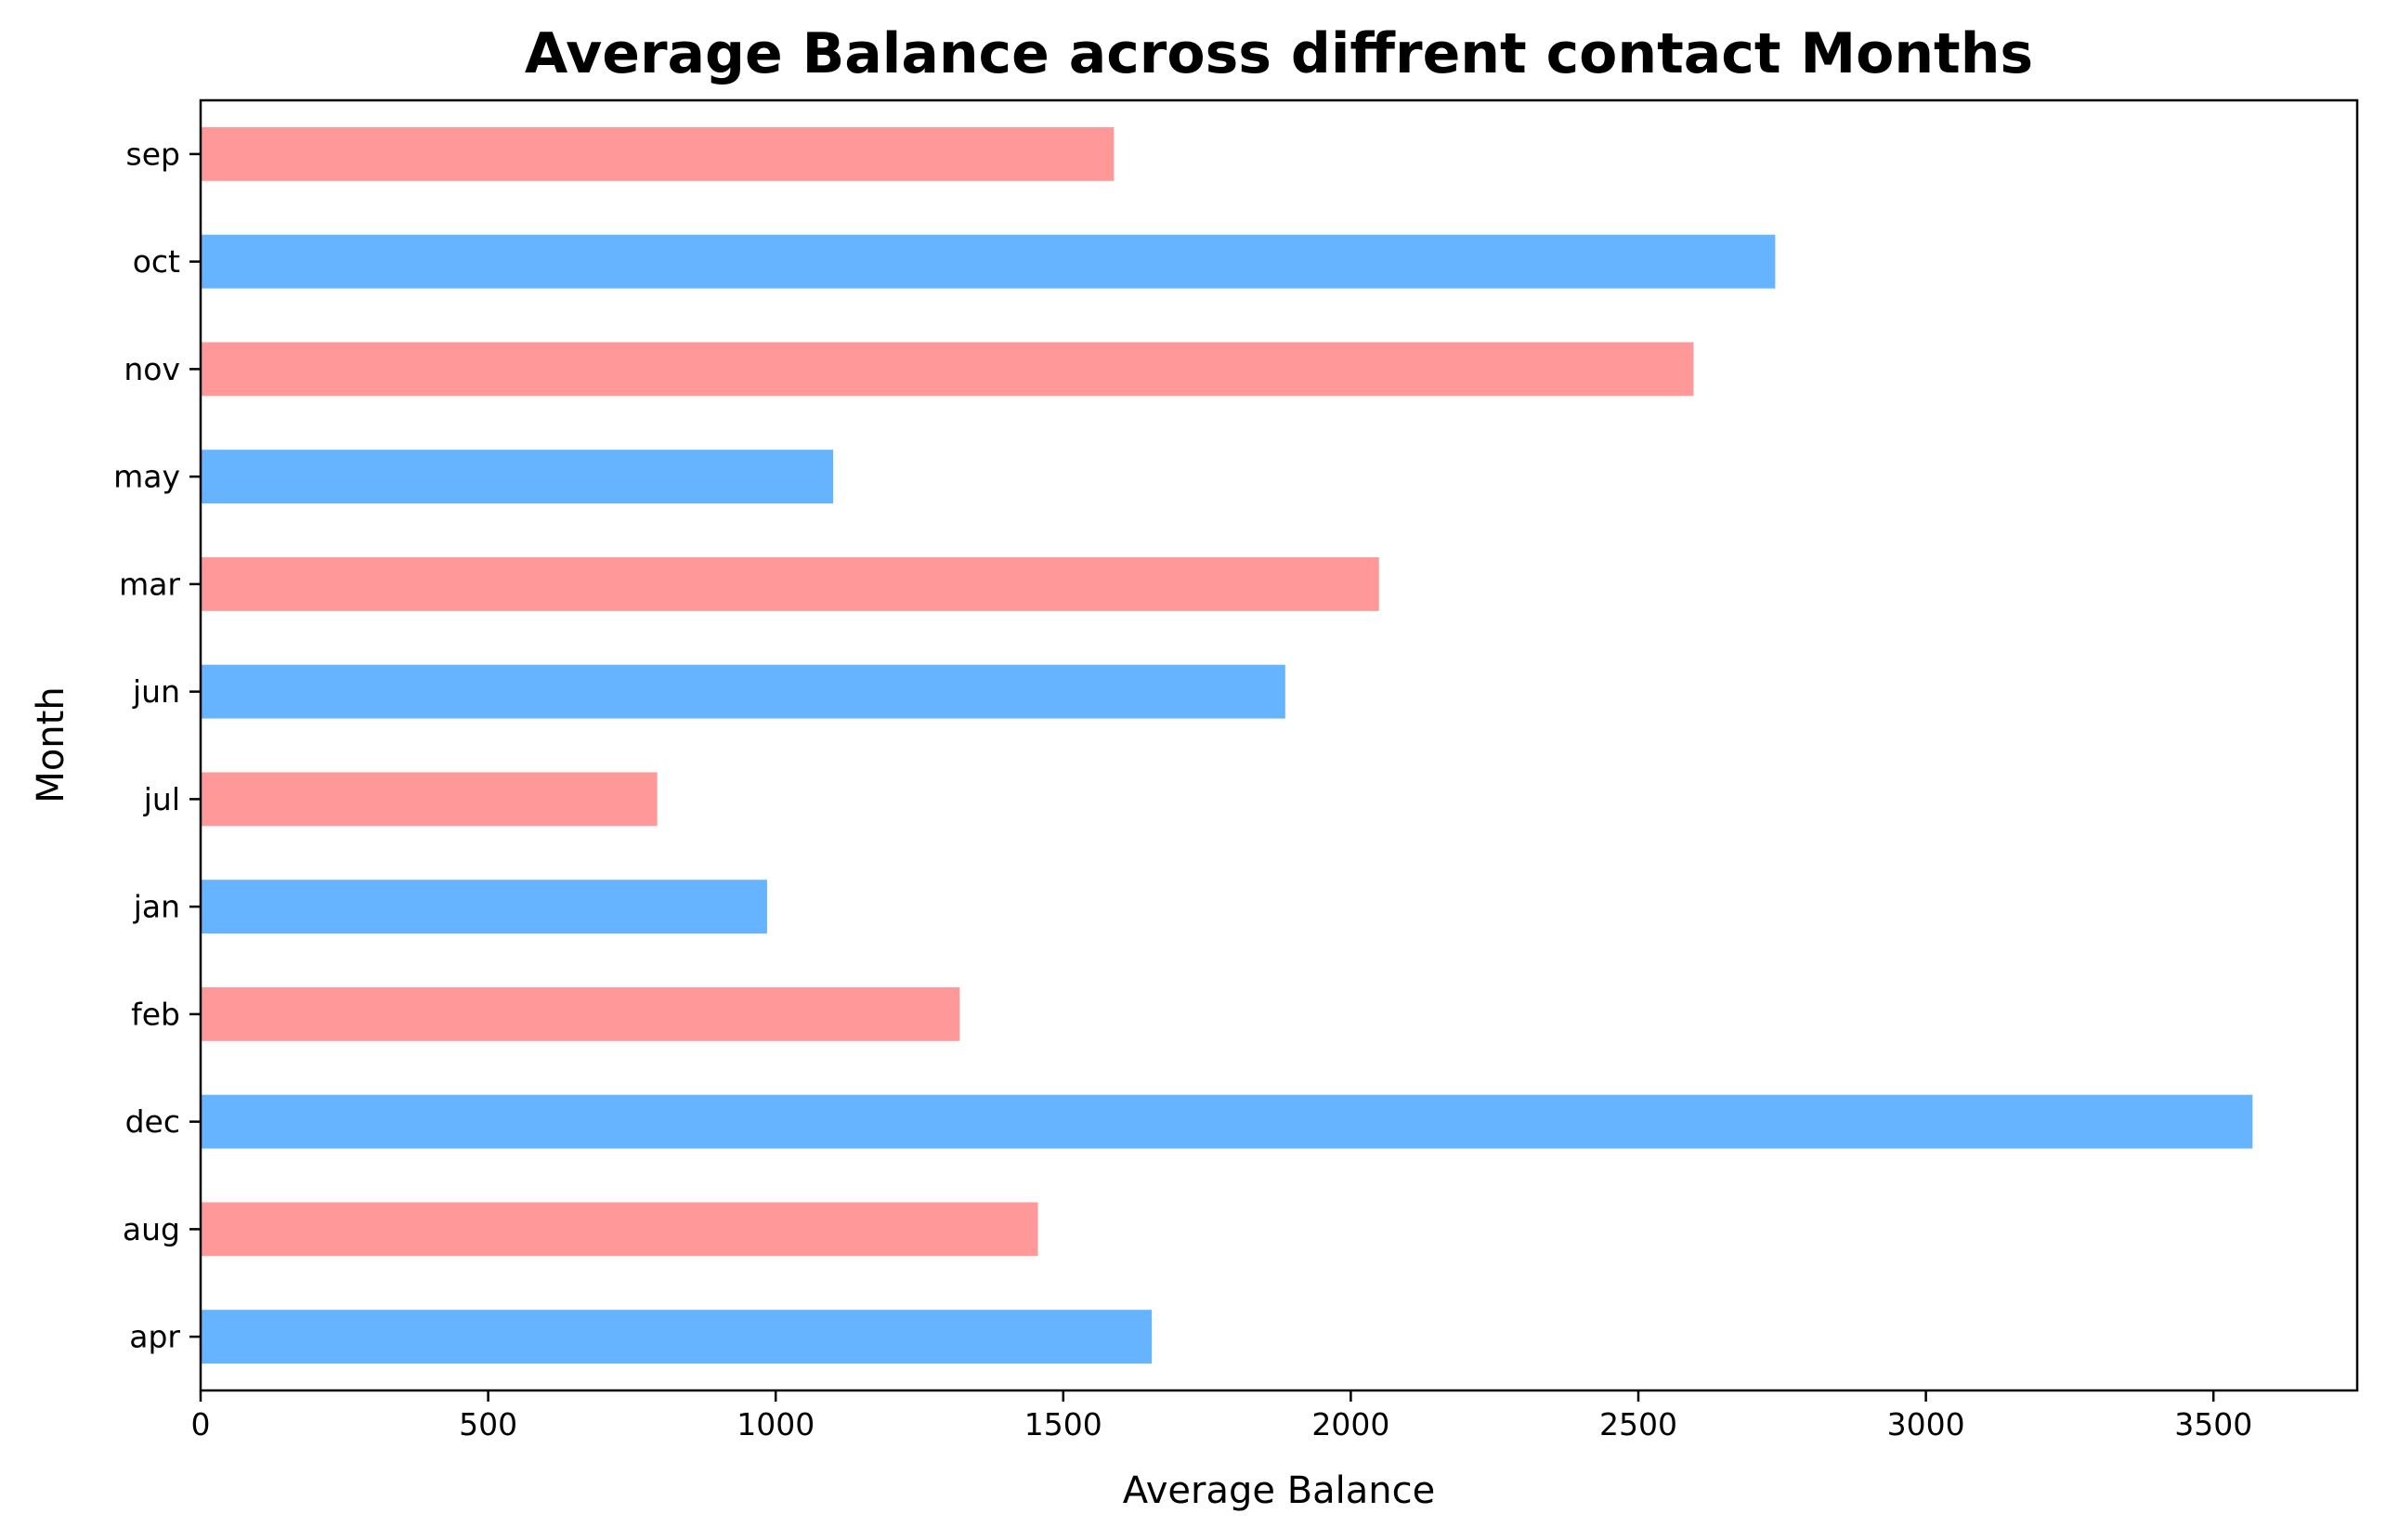  Describe the element at coordinates (429, 799) in the screenshot. I see `bar-jul` at that location.